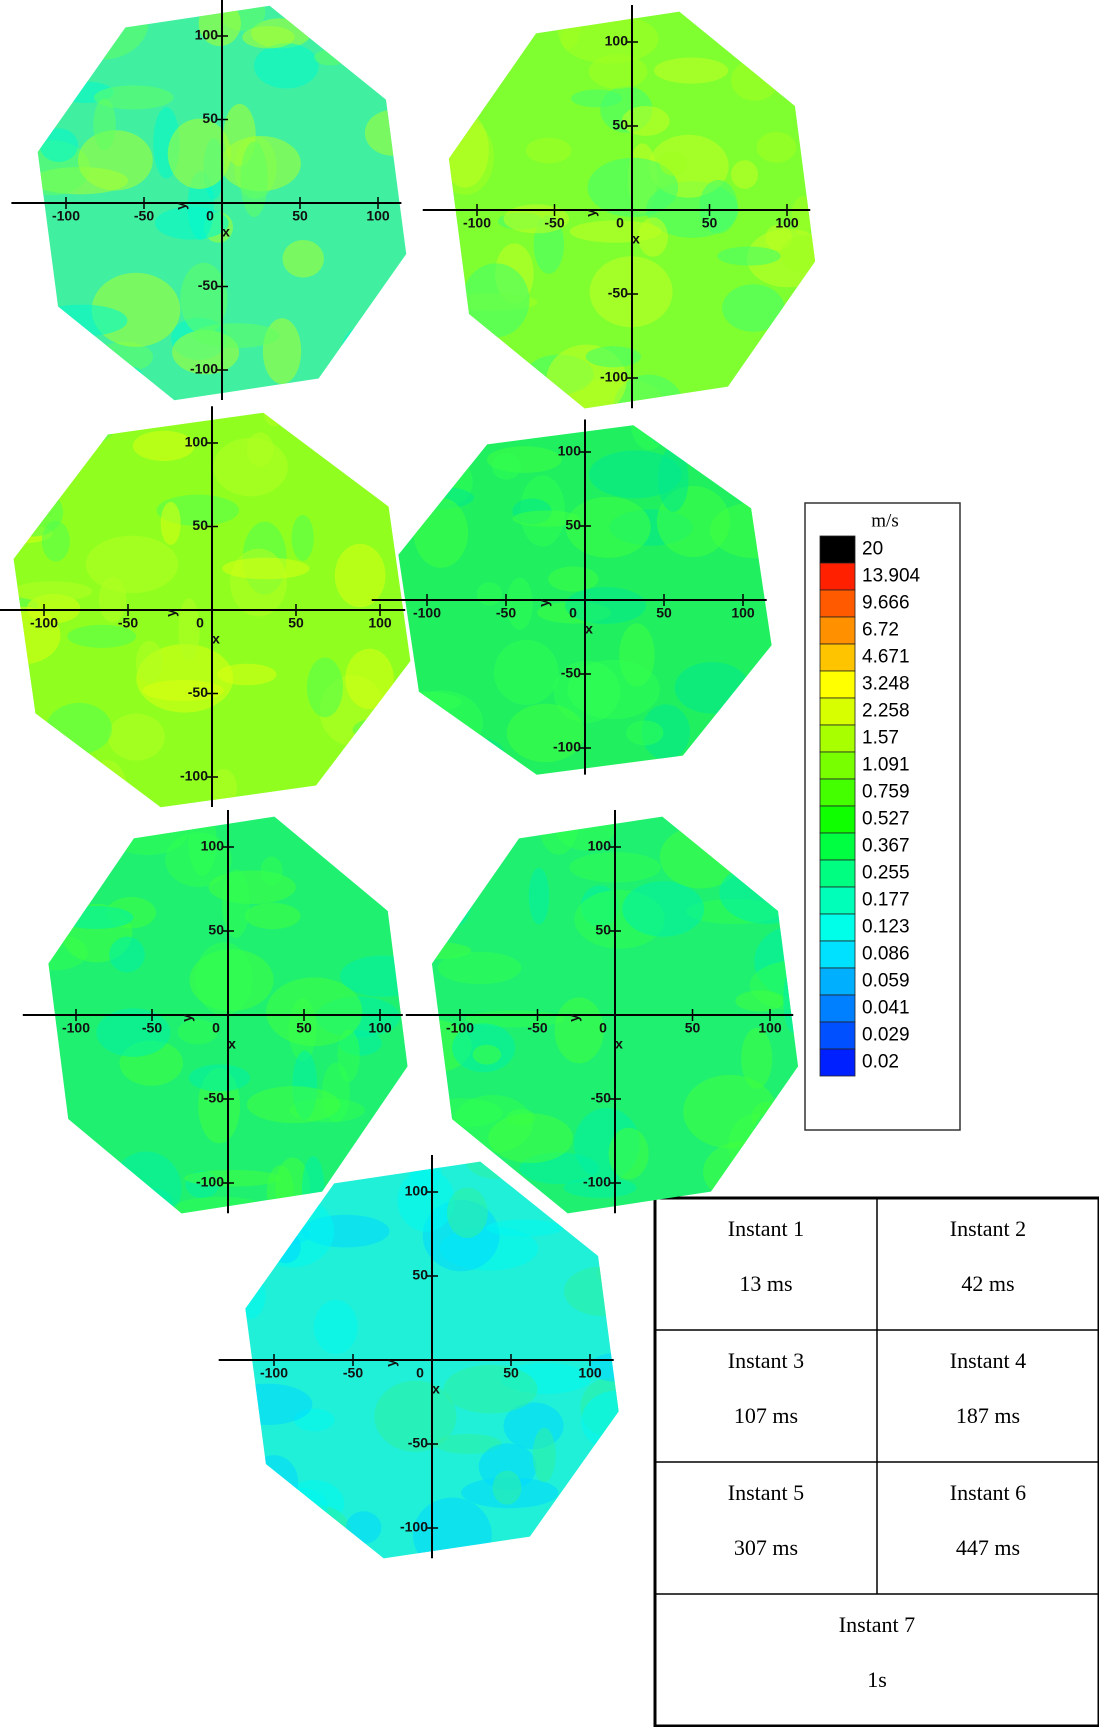 The height and width of the screenshot is (1727, 1099). What do you see at coordinates (880, 1062) in the screenshot?
I see `legend-label: 0.02` at bounding box center [880, 1062].